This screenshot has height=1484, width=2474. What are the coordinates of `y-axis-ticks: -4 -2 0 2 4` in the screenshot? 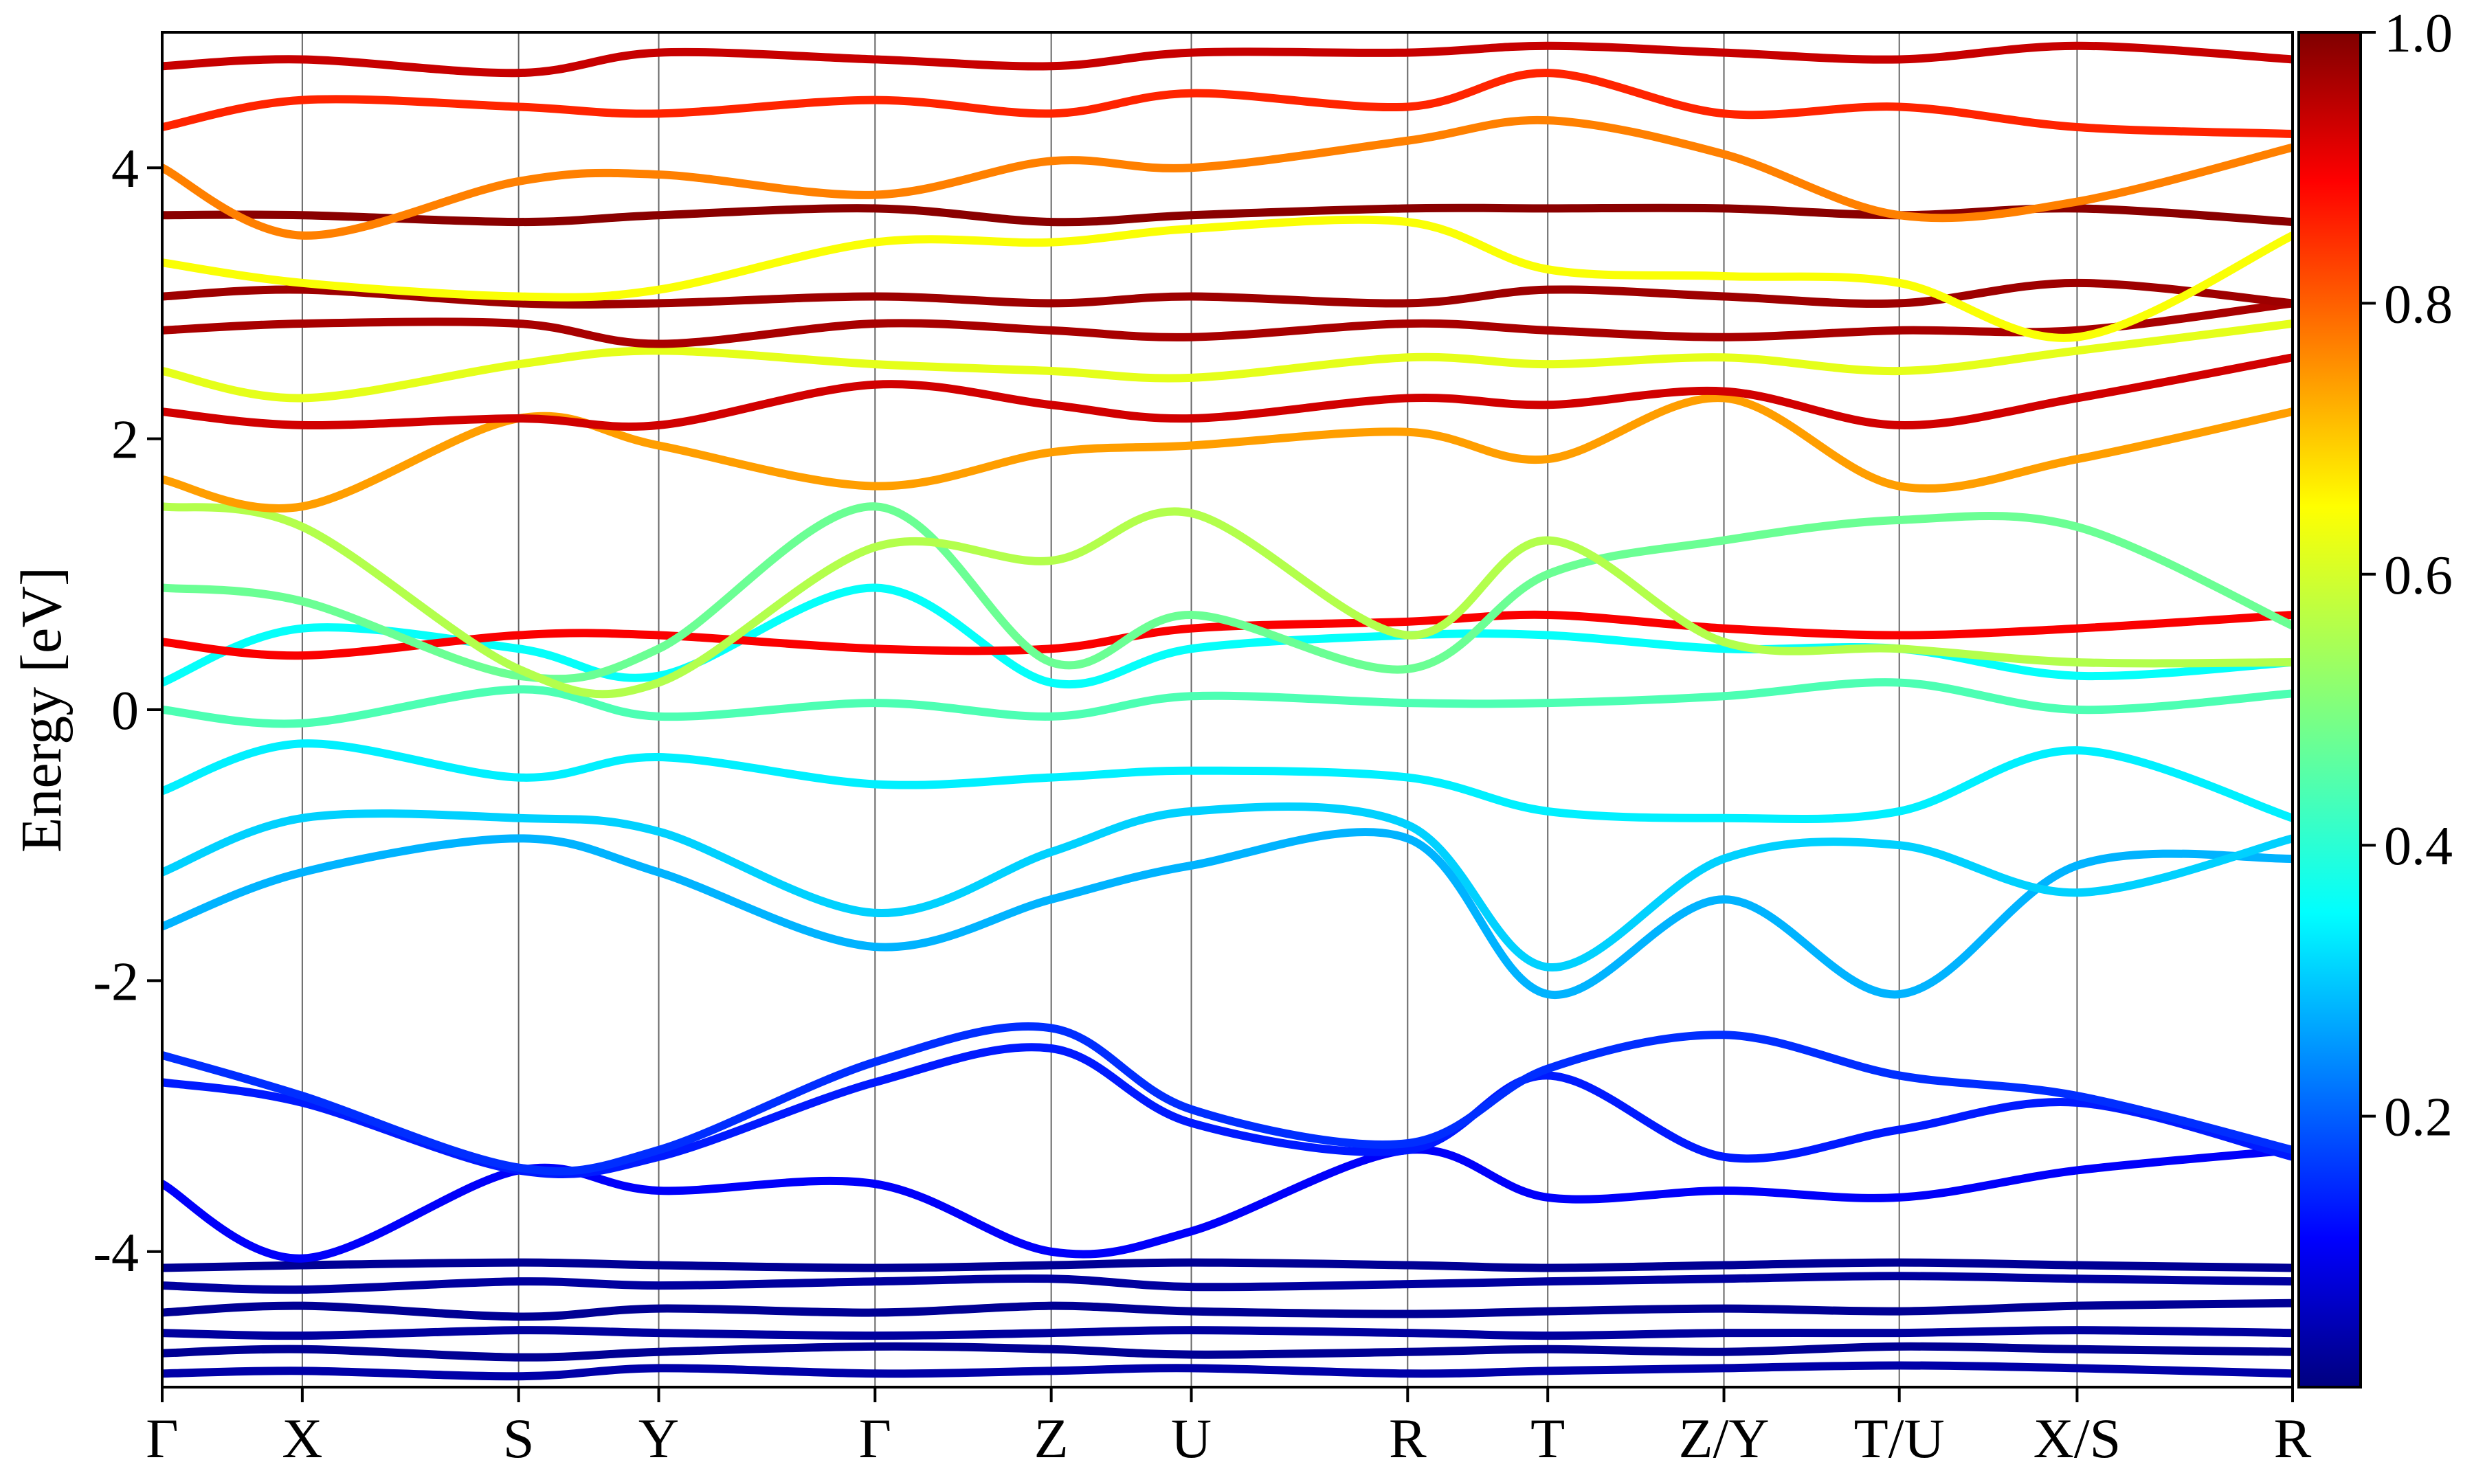 It's located at (128, 711).